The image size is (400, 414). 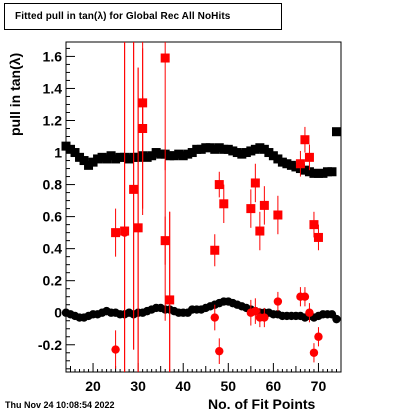 What do you see at coordinates (50, 345) in the screenshot?
I see `y-tick-label: -0.2` at bounding box center [50, 345].